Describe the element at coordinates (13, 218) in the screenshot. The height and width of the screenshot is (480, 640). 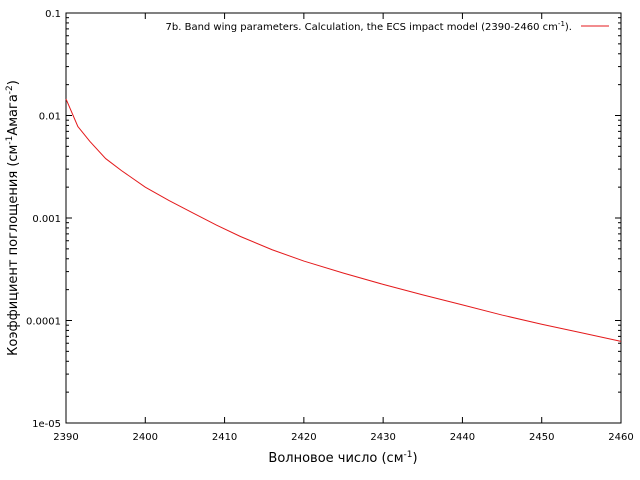
I see `y-axis-label: Коэффициент поглощения (см-1Амага-2)` at that location.